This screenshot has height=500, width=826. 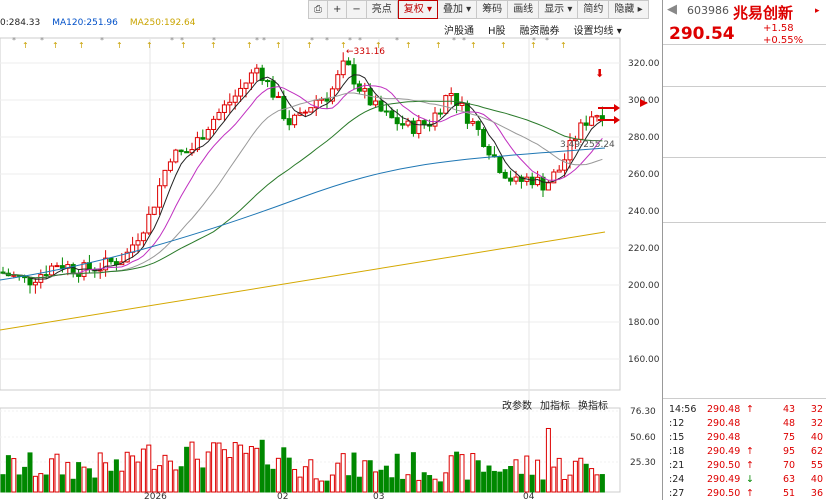 What do you see at coordinates (594, 9) in the screenshot?
I see `toolbar-button: 简约` at bounding box center [594, 9].